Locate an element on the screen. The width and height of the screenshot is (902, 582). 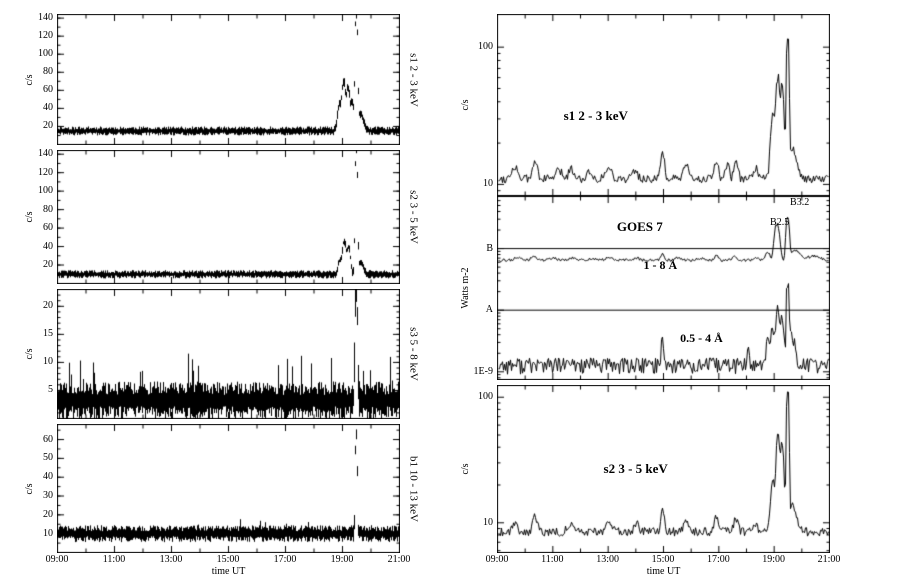
y-tick-label: 30 is located at coordinates (48, 496).